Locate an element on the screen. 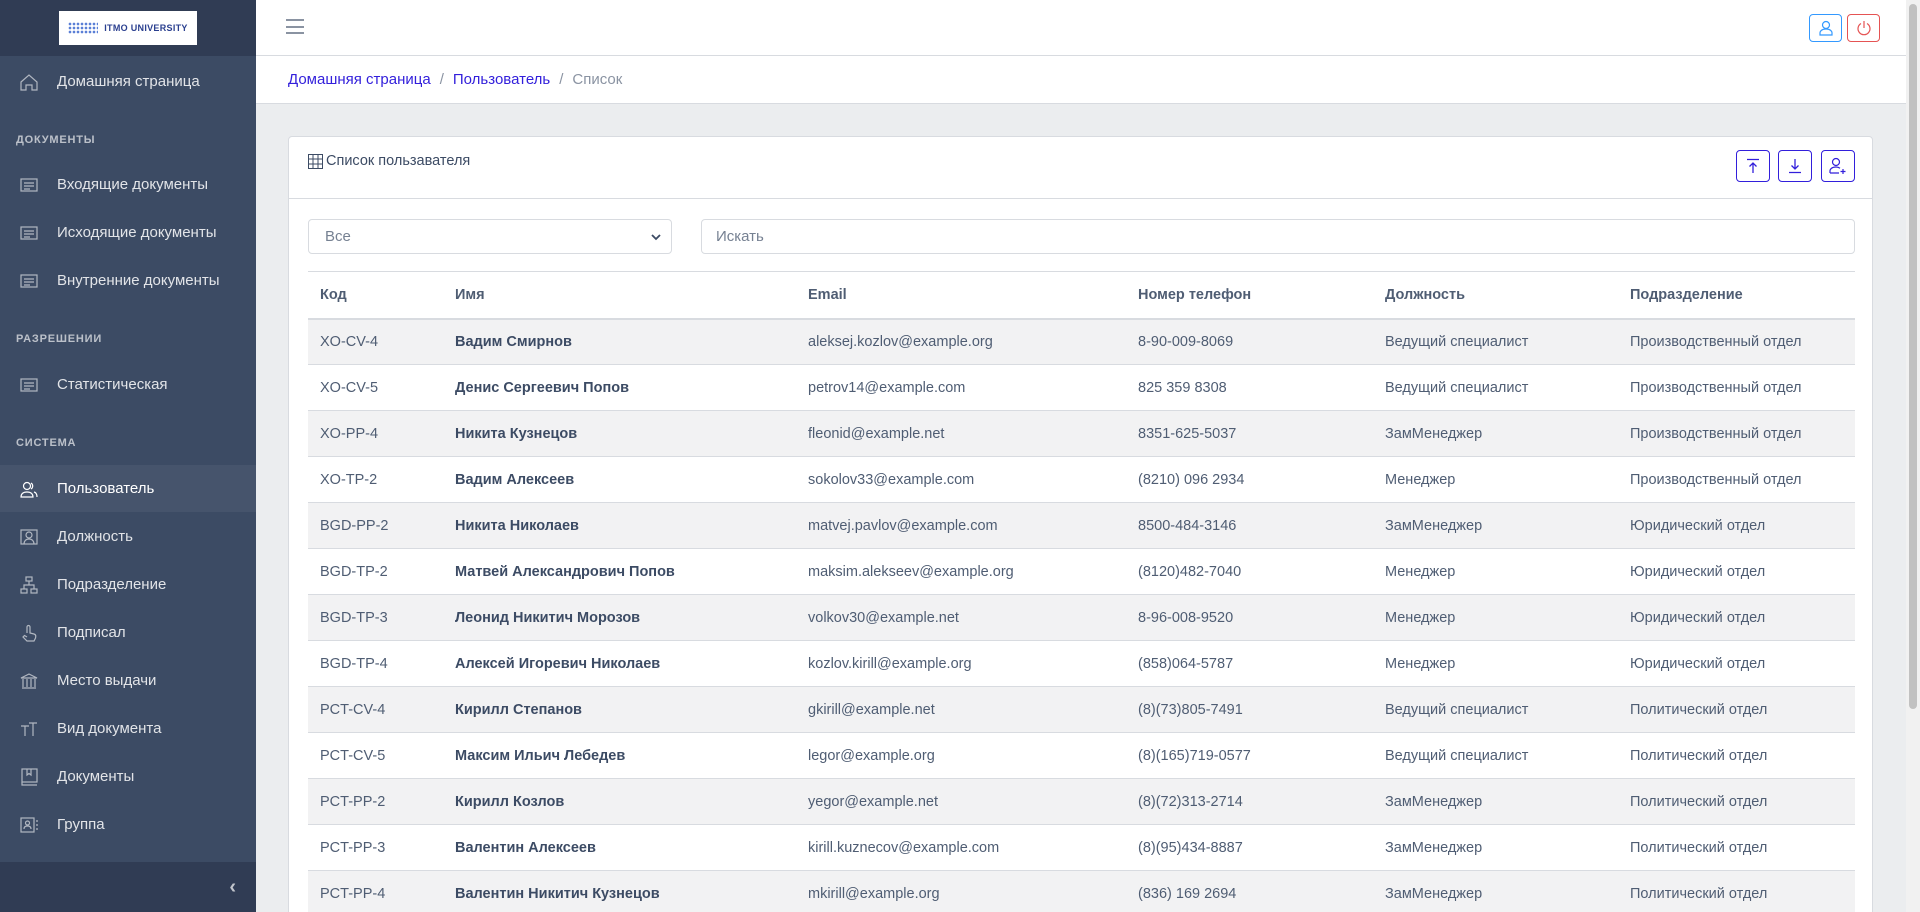 Image resolution: width=1920 pixels, height=912 pixels. sidebar-item-label: Вид документа is located at coordinates (109, 728).